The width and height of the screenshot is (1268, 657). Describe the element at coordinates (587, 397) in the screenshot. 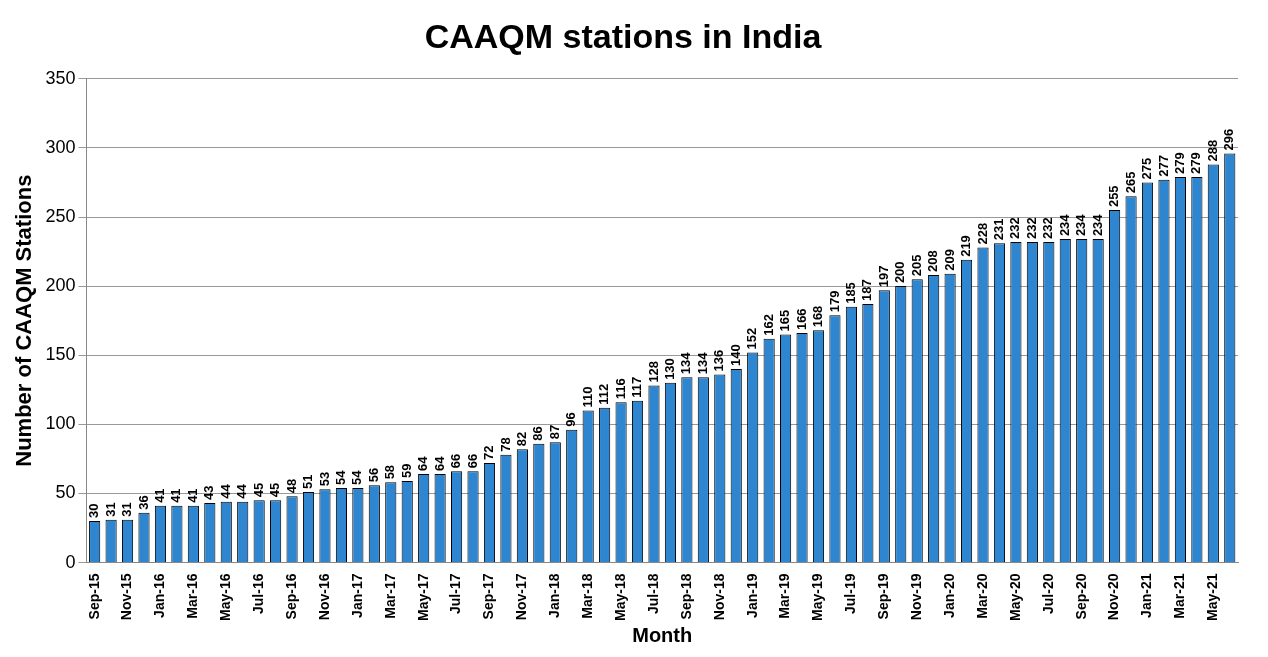

I see `data-label: 110` at that location.